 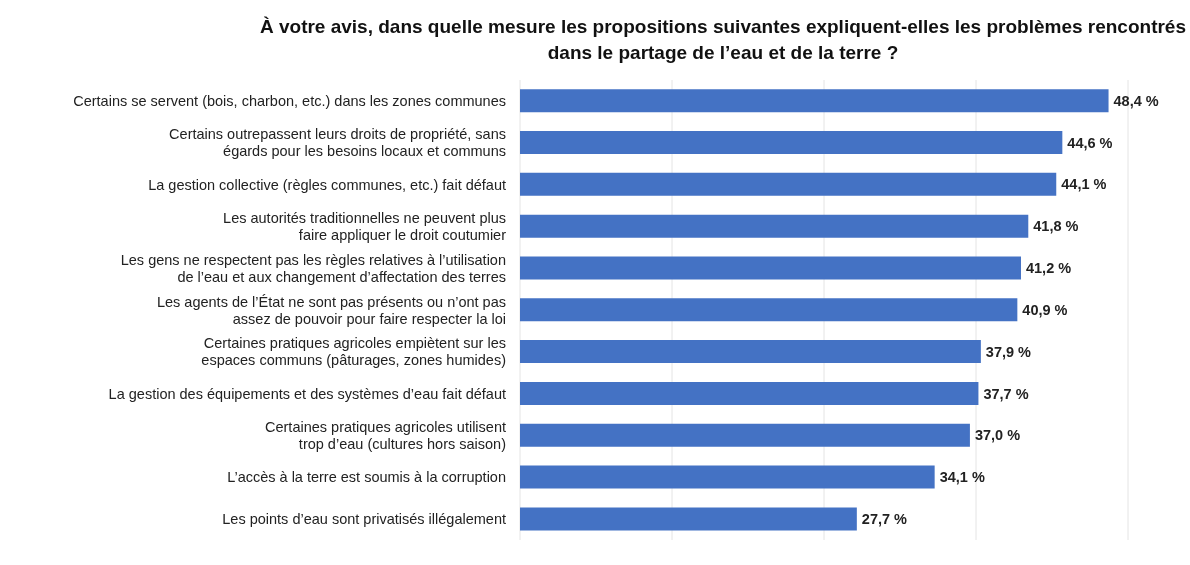 What do you see at coordinates (1008, 351) in the screenshot?
I see `data-label: 37,9 %` at bounding box center [1008, 351].